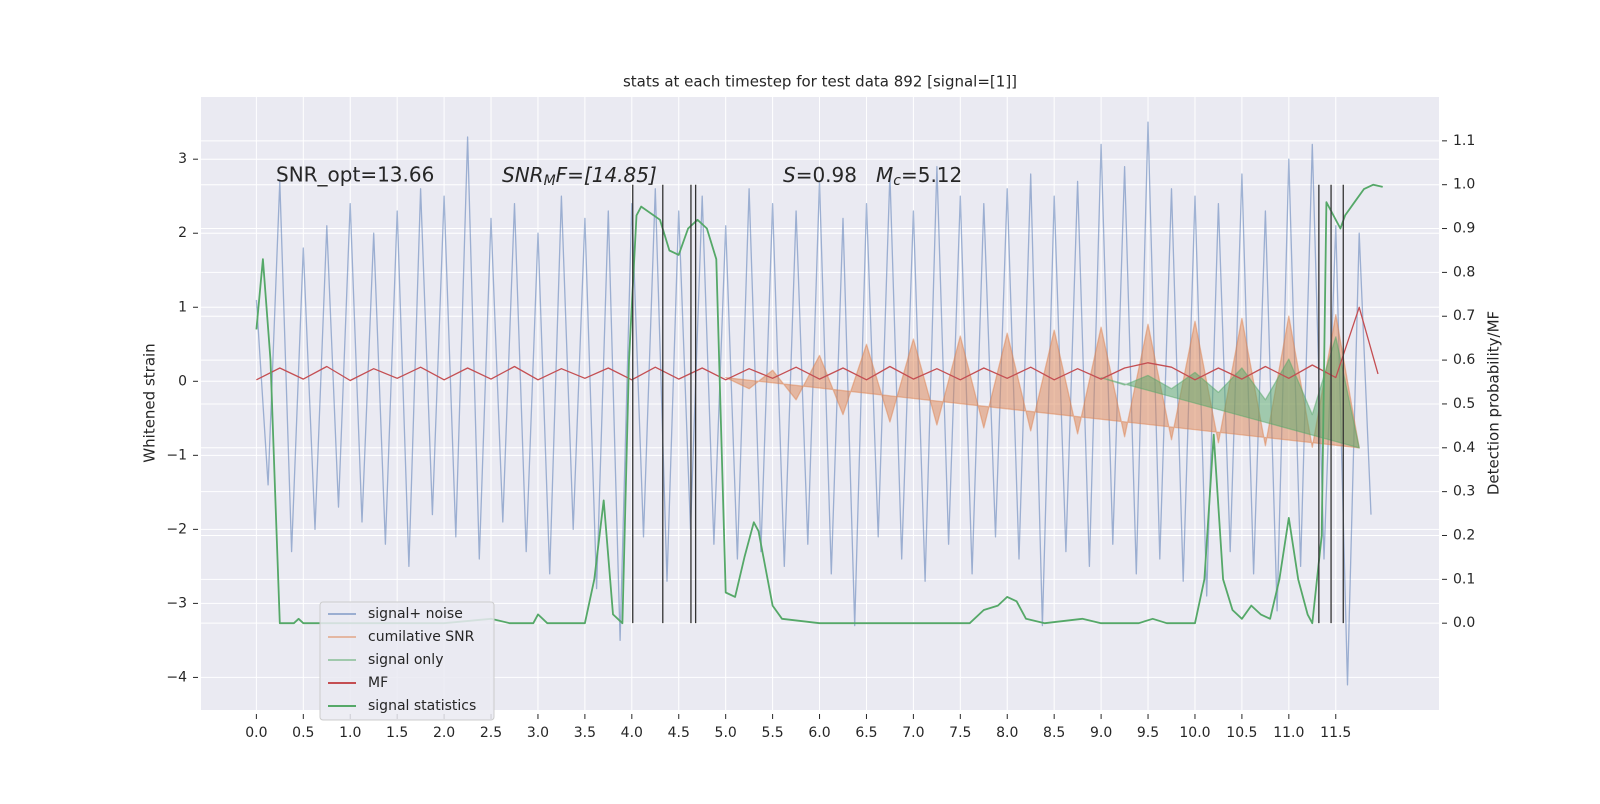  What do you see at coordinates (1241, 733) in the screenshot?
I see `x-tick-label: 10.5` at bounding box center [1241, 733].